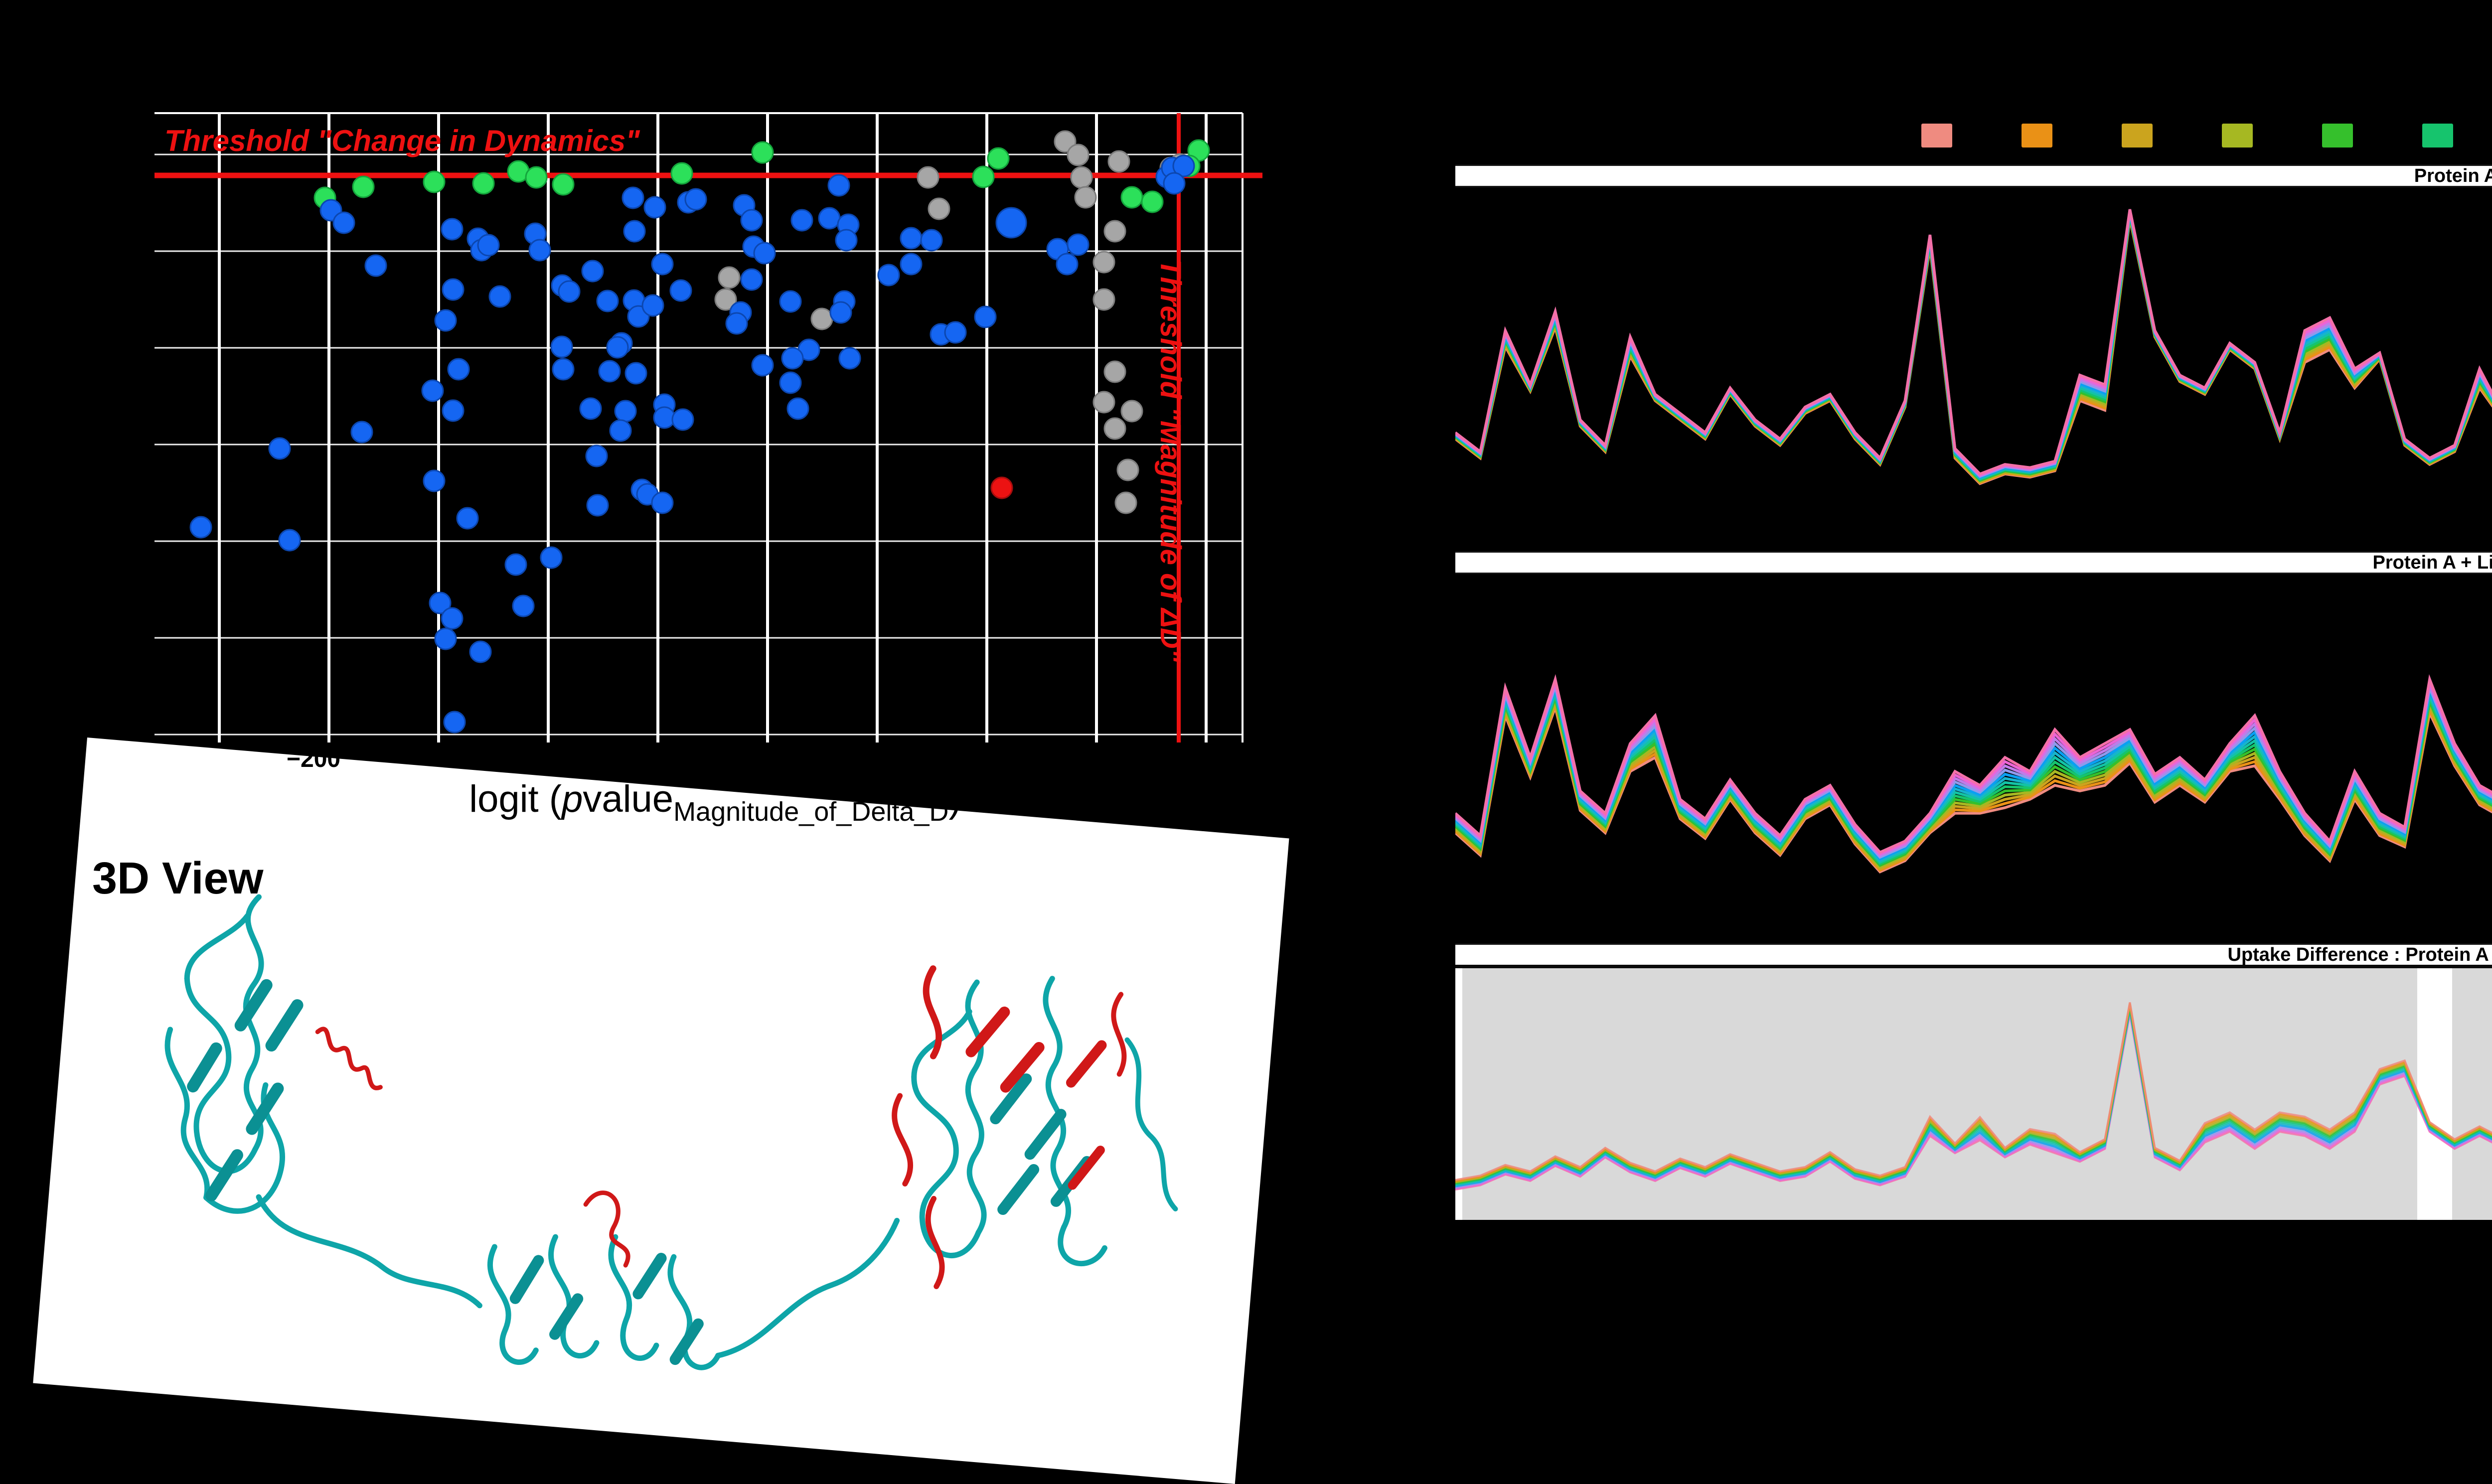  What do you see at coordinates (810, 812) in the screenshot?
I see `x-axis-label-subscript: Magnitude_of_Delta_D` at bounding box center [810, 812].